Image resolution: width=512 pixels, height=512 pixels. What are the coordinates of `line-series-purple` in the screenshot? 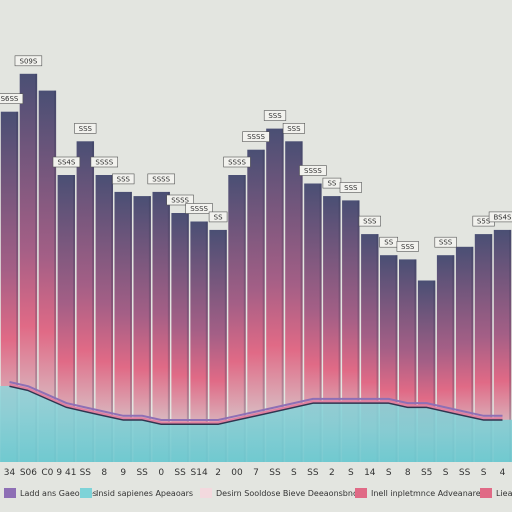 It's located at (256, 401).